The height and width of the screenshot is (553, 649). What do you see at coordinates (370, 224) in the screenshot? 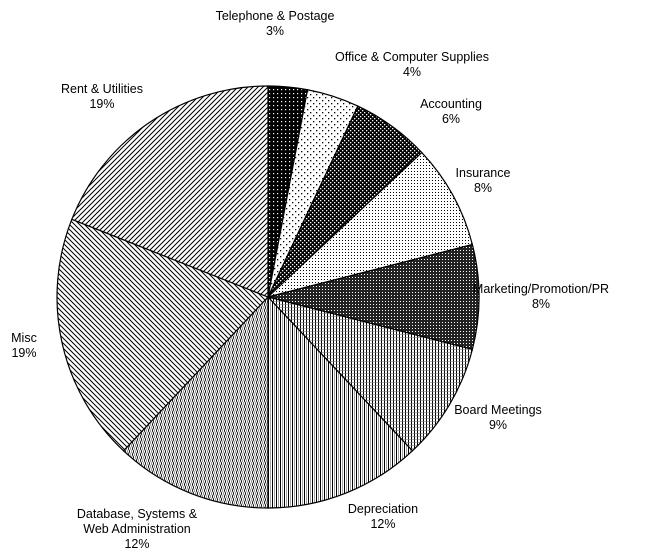
I see `pie-slice-insurance` at bounding box center [370, 224].